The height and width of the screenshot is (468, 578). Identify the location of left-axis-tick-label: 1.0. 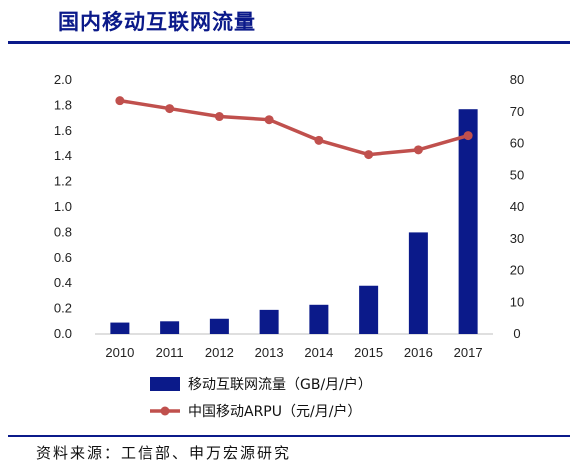
(63, 206).